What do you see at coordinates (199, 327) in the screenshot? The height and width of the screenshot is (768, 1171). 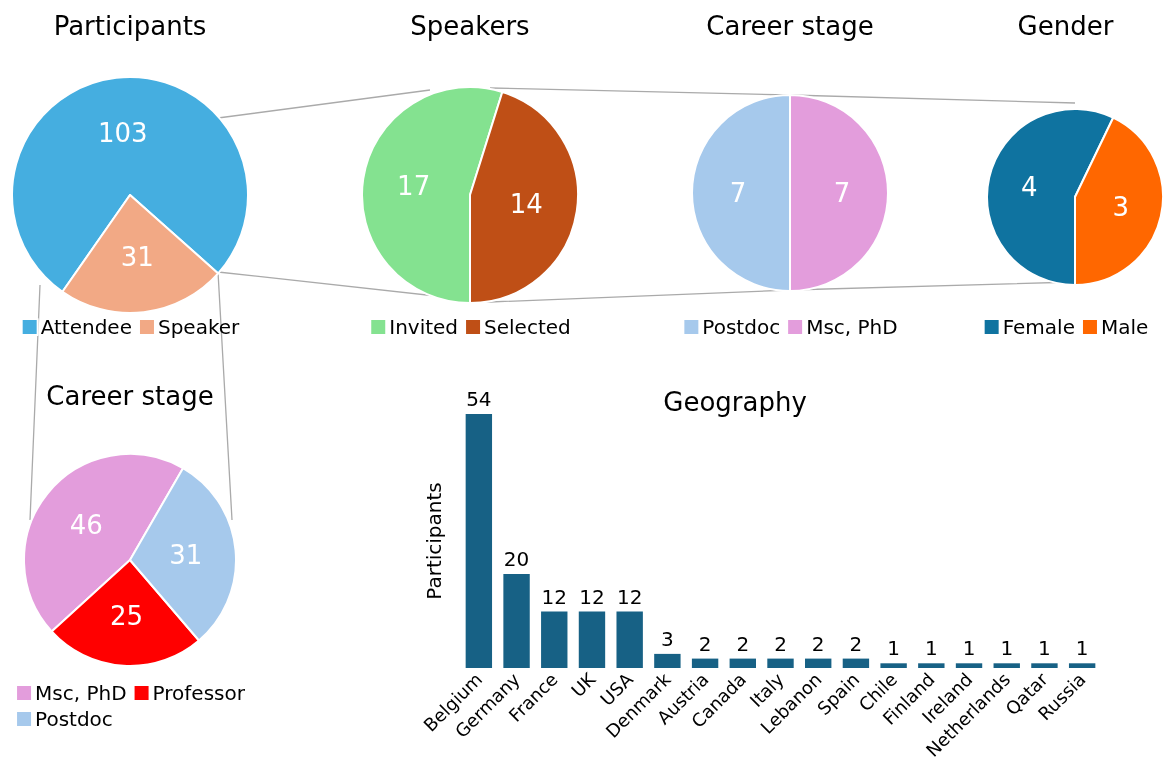 I see `legend-label: Speaker` at bounding box center [199, 327].